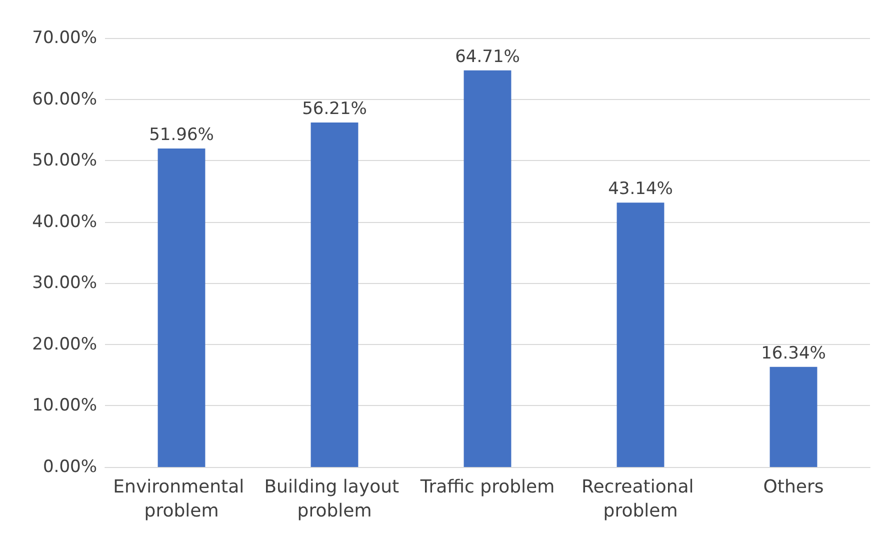 The width and height of the screenshot is (893, 538). I want to click on x-tick-label: Others, so click(793, 487).